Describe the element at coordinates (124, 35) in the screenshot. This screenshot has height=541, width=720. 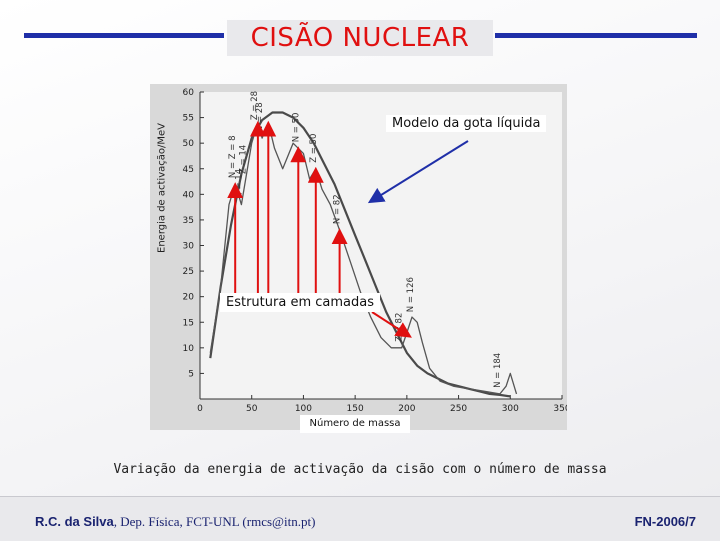
I see `title-rule-left` at that location.